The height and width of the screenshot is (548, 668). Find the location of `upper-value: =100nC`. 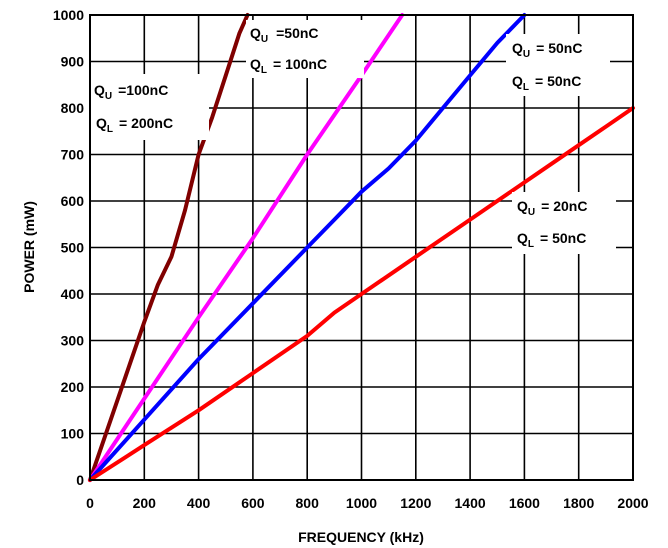

upper-value: =100nC is located at coordinates (143, 90).